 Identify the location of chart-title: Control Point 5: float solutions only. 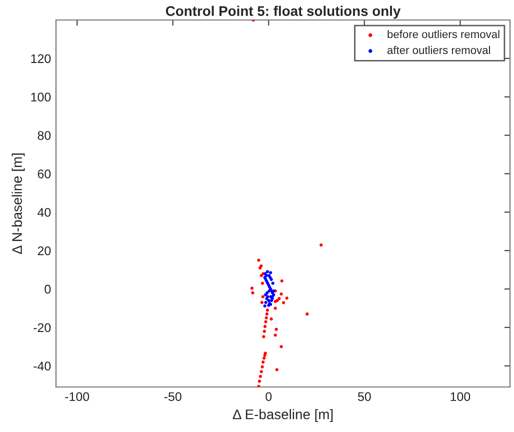
(283, 12).